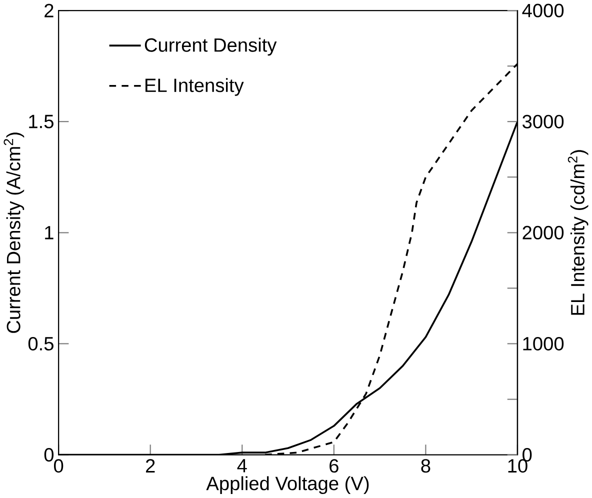  I want to click on x-axis-title: Applied Voltage (V), so click(287, 485).